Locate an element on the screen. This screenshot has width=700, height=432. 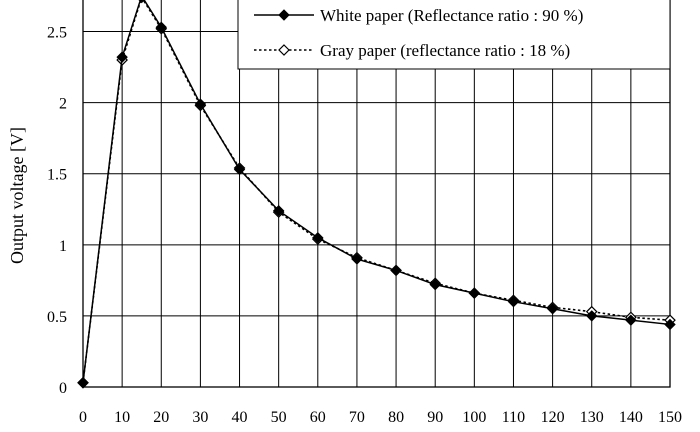
x-tick-label: 130 is located at coordinates (592, 417).